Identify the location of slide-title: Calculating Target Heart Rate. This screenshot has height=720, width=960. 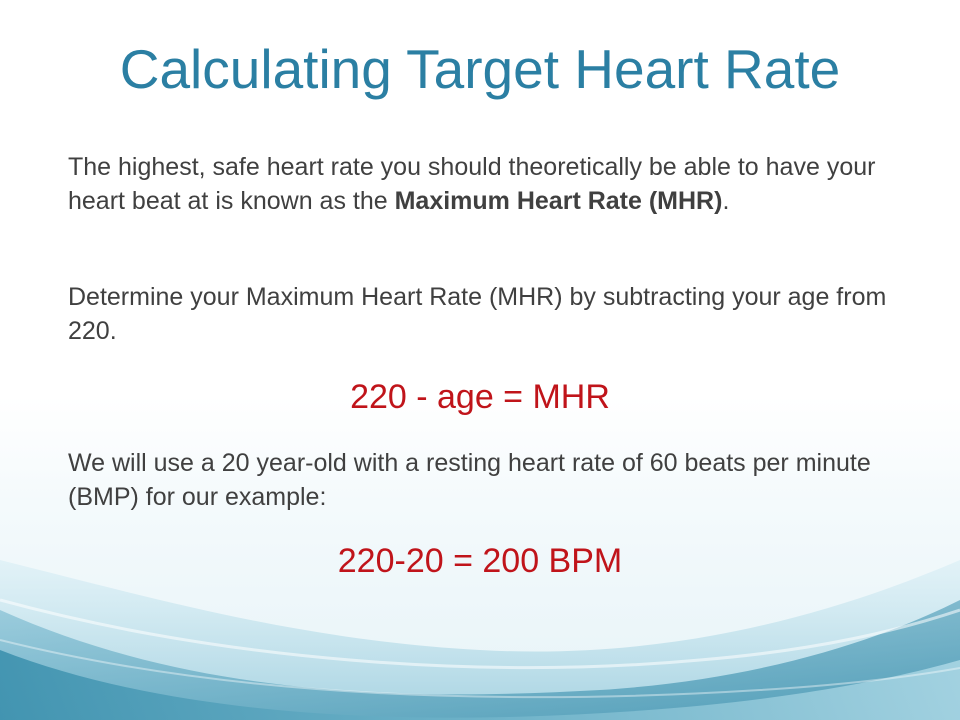
(480, 69).